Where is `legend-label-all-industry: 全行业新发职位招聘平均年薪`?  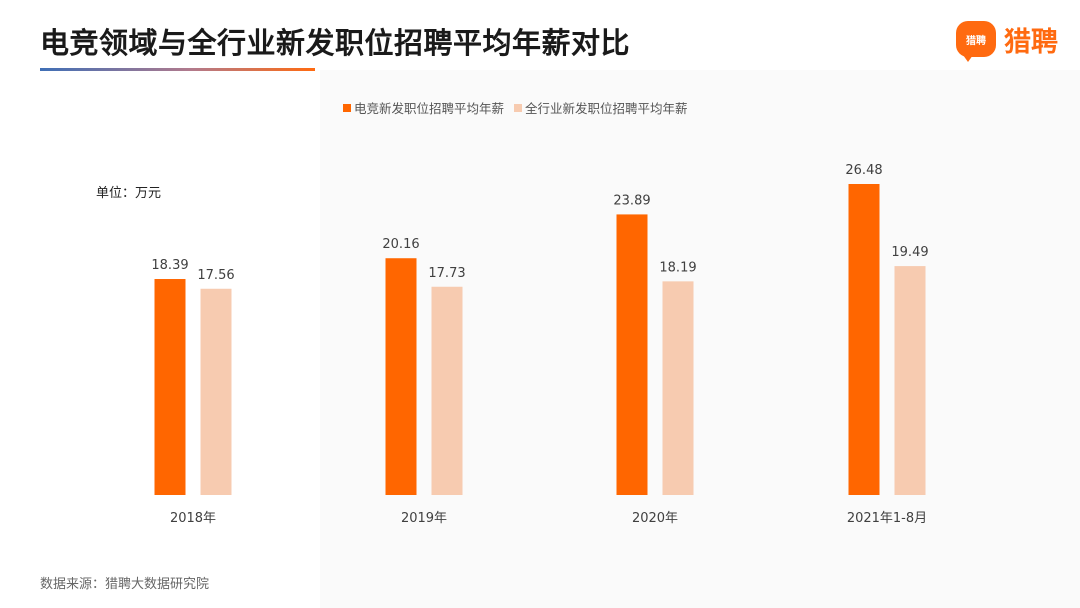
legend-label-all-industry: 全行业新发职位招聘平均年薪 is located at coordinates (606, 108).